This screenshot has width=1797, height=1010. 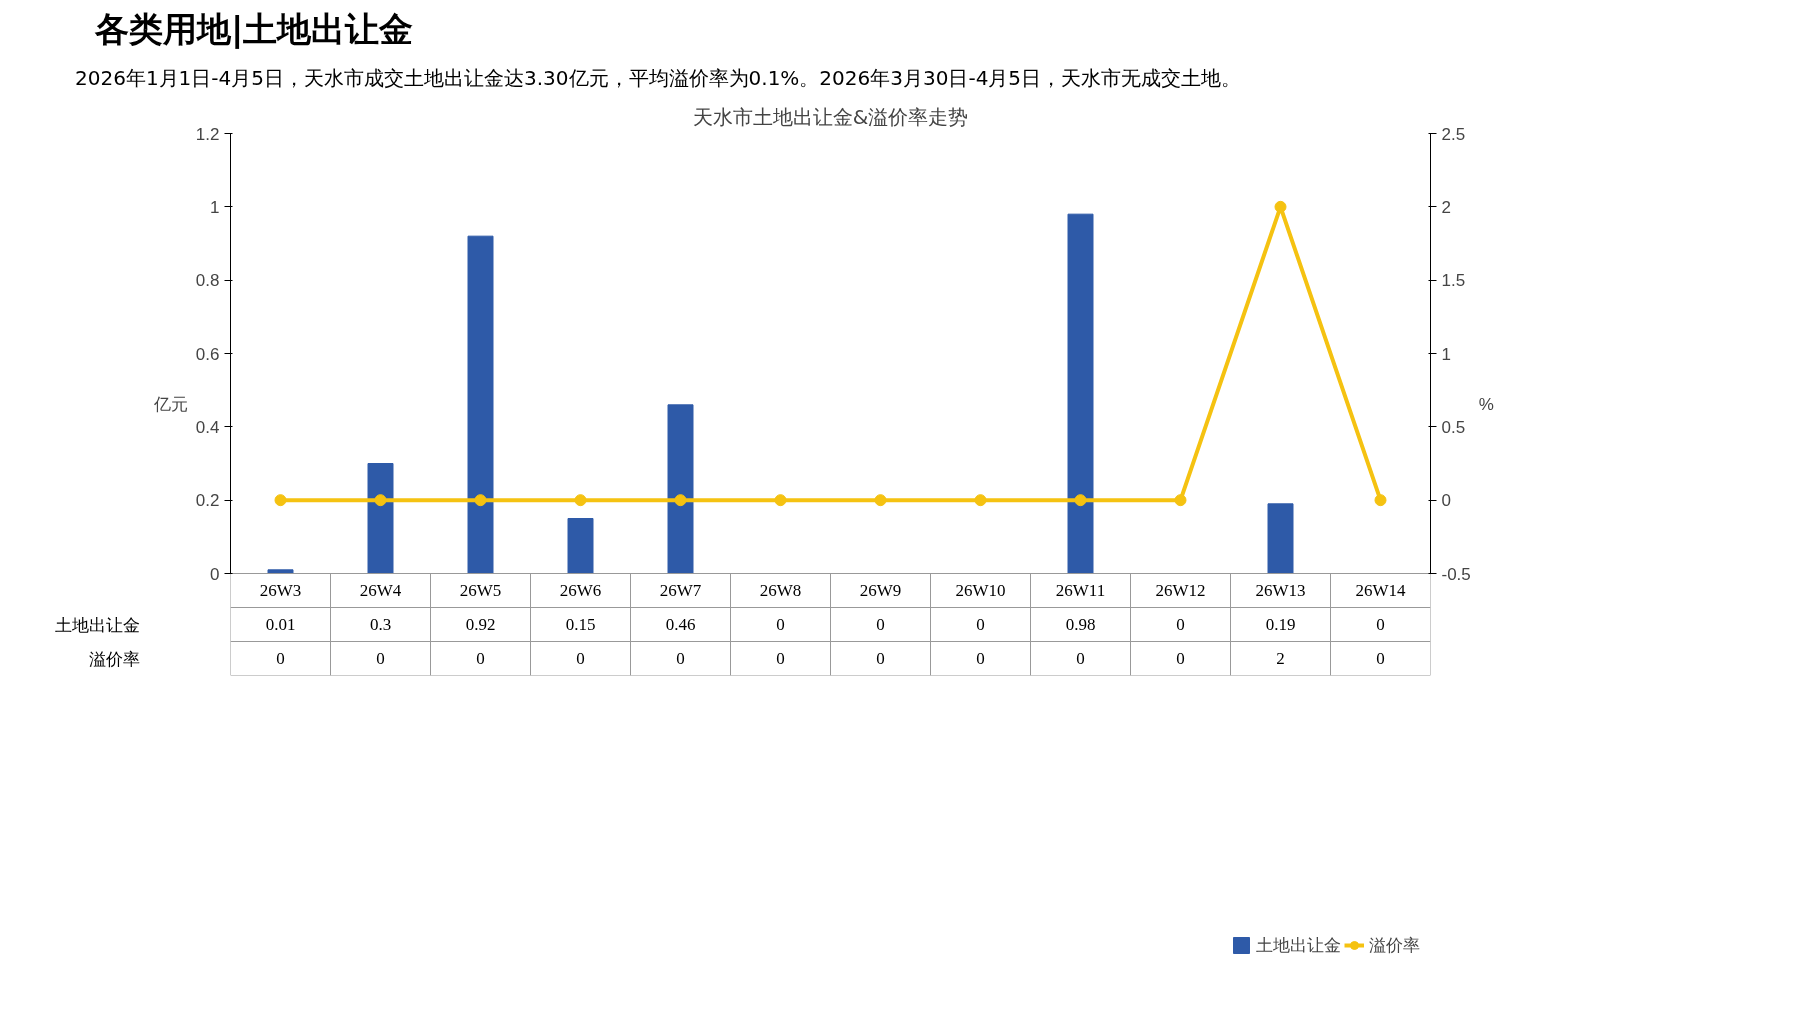 I want to click on y2-tick-label: 1.5, so click(x=1453, y=281).